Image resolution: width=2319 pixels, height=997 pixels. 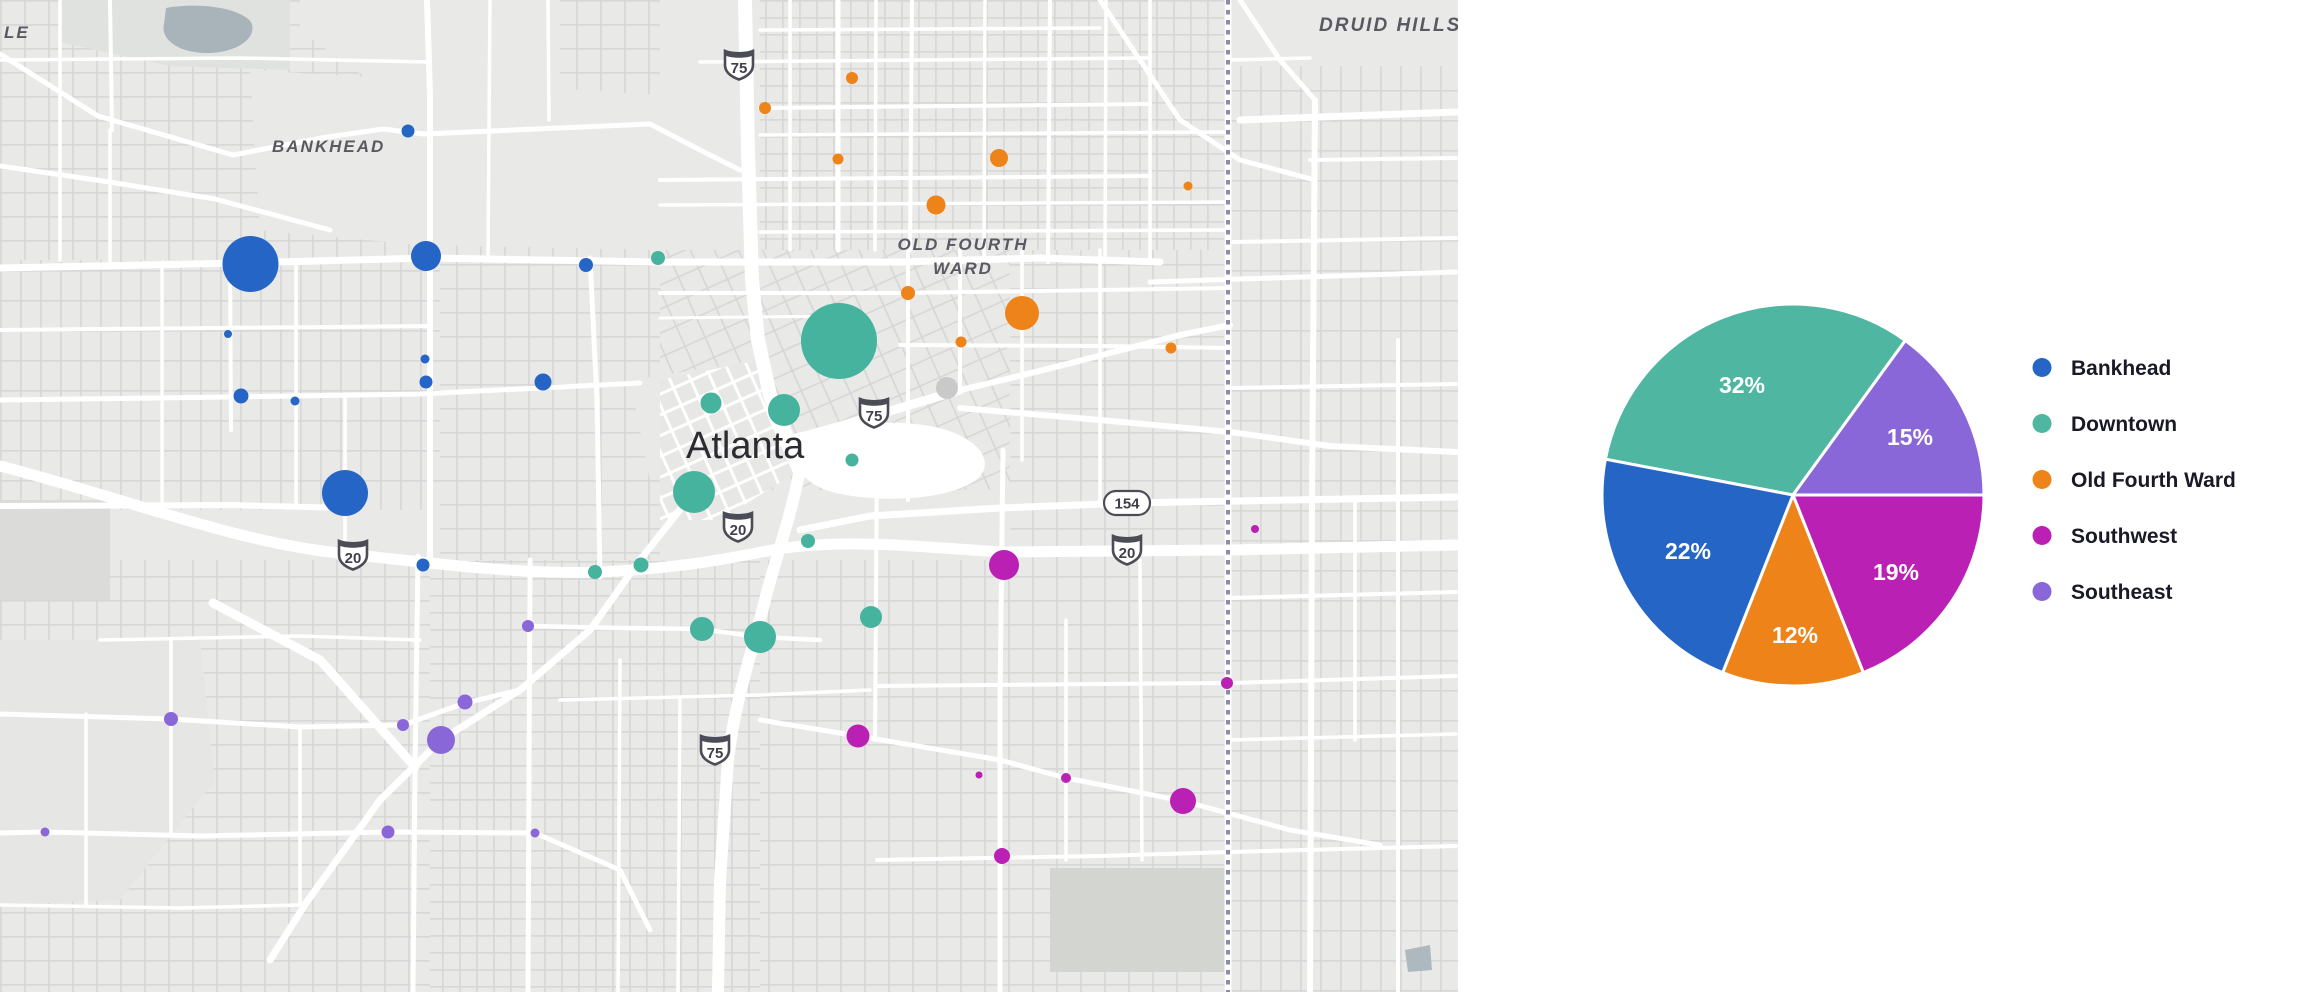 I want to click on svg-text: Atlanta, so click(x=745, y=446).